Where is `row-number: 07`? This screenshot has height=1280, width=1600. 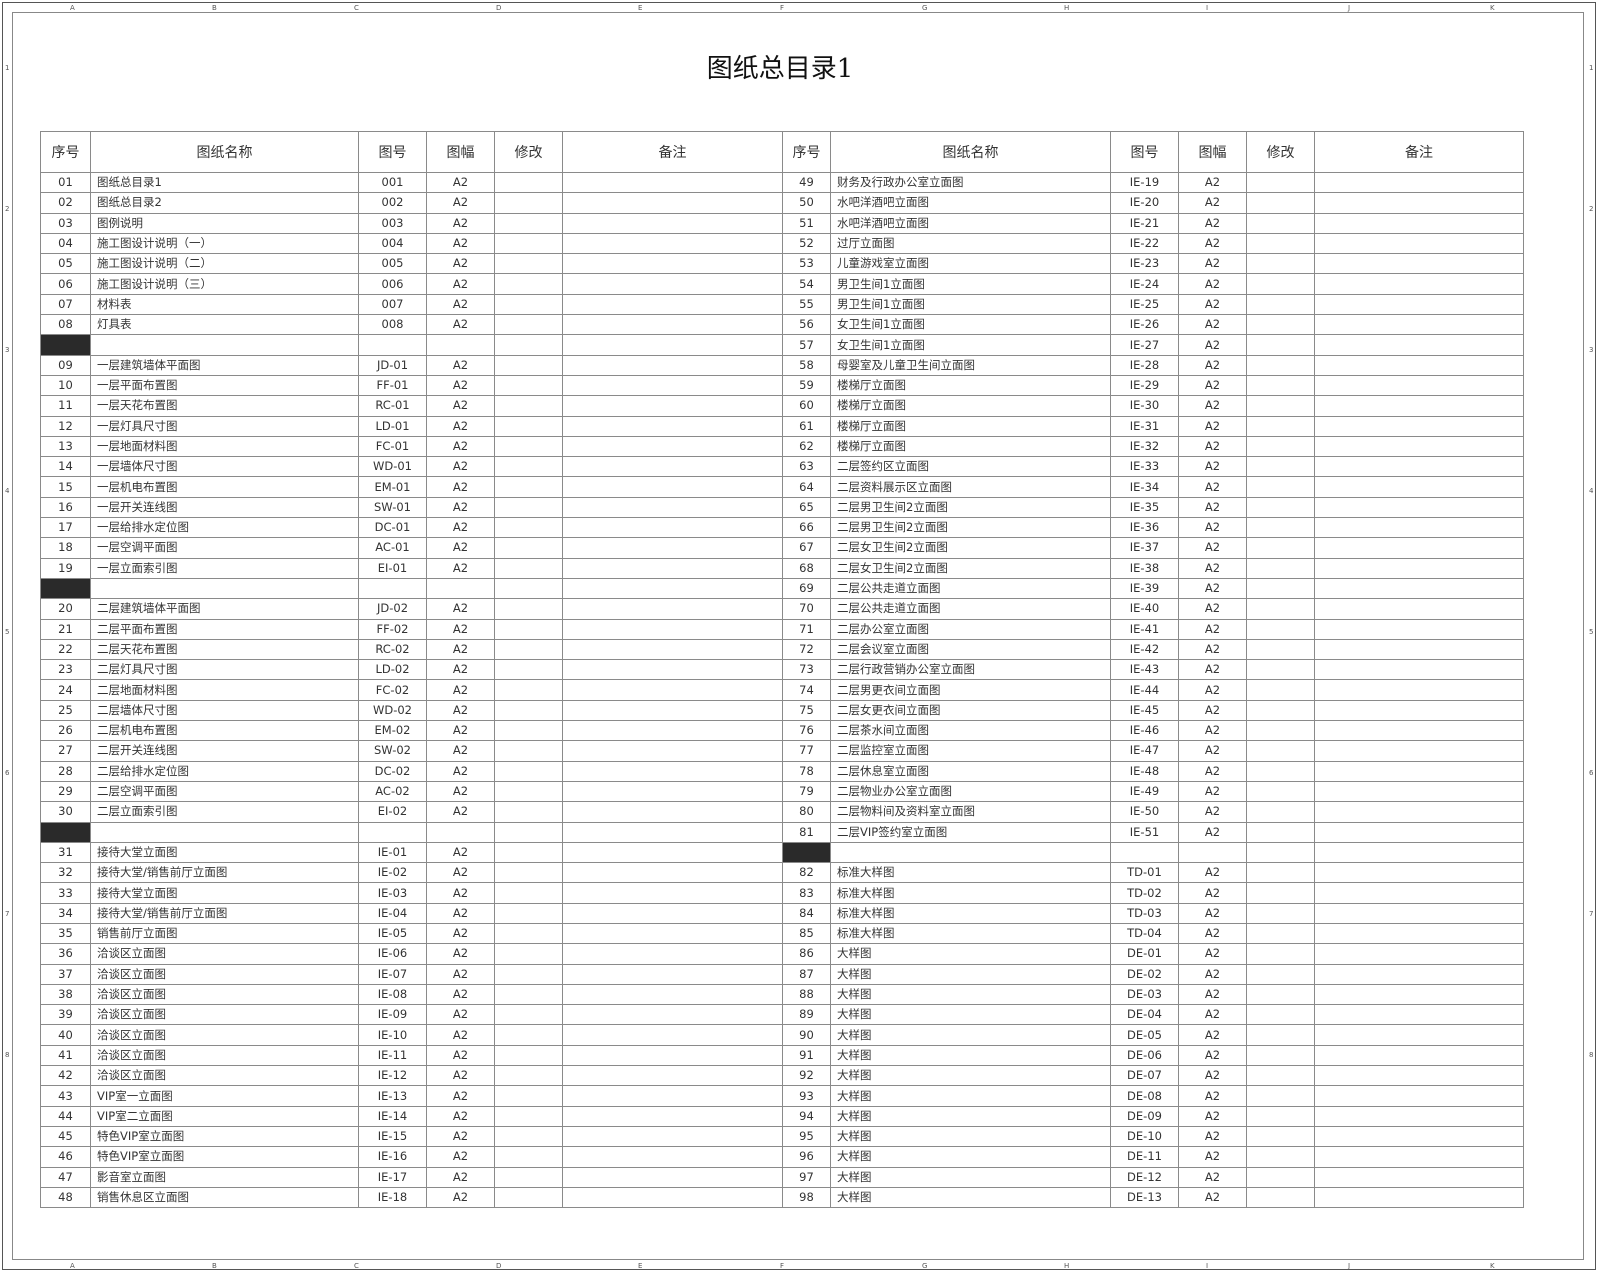 row-number: 07 is located at coordinates (65, 304).